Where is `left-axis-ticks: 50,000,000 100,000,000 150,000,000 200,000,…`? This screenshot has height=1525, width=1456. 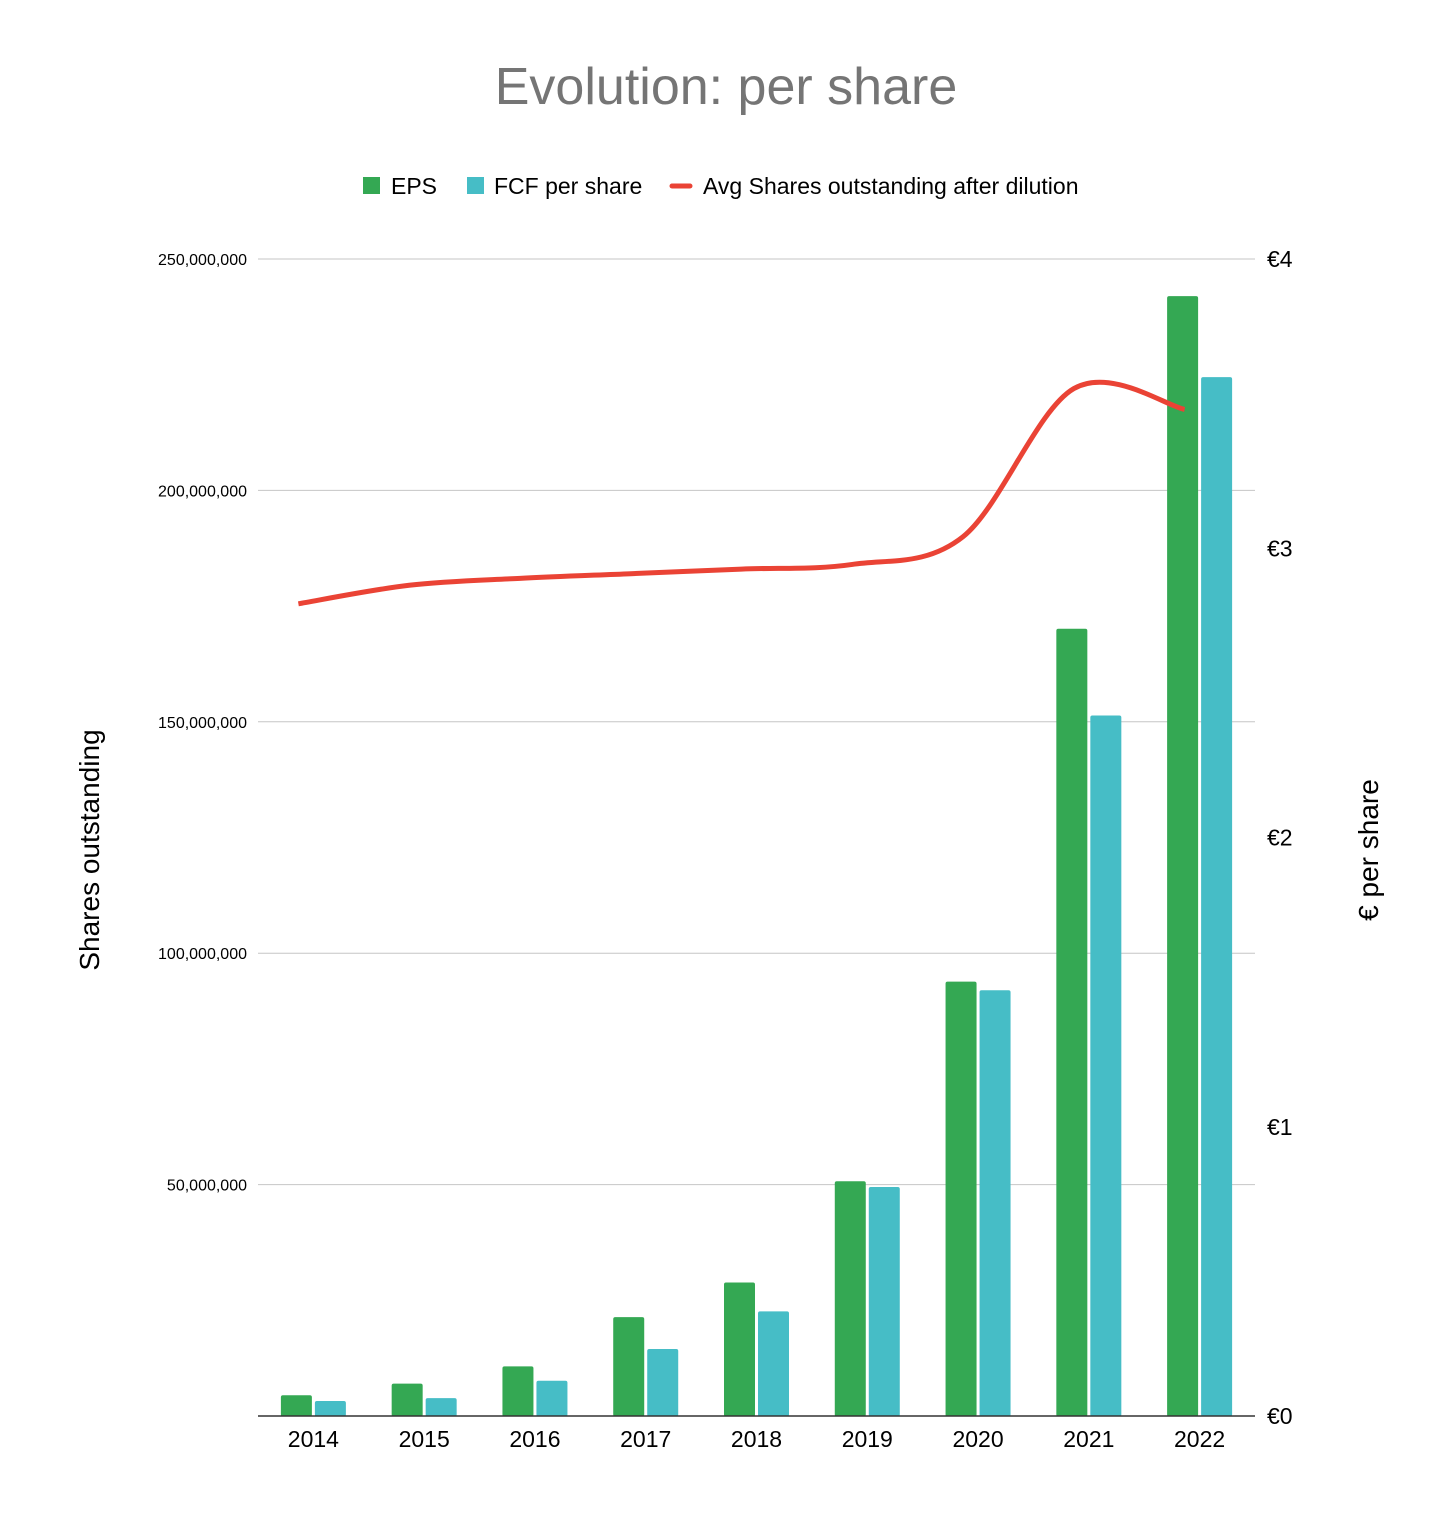
left-axis-ticks: 50,000,000 100,000,000 150,000,000 200,000,… is located at coordinates (202, 723).